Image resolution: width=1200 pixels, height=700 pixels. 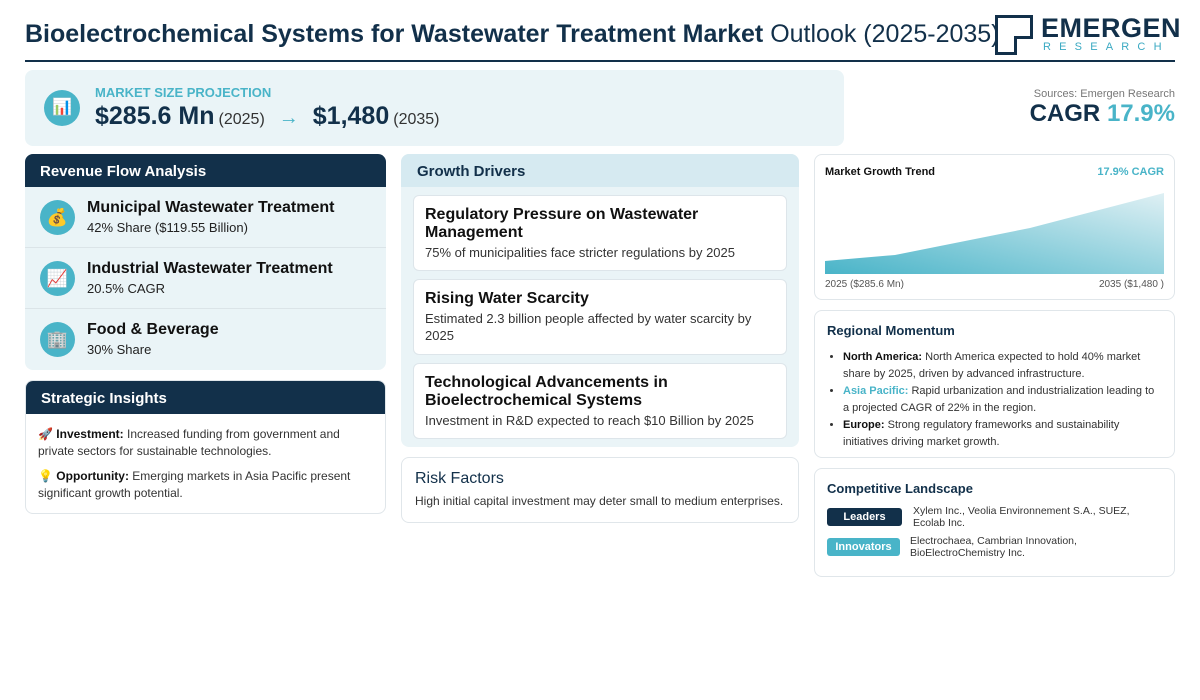 I want to click on insight-label: Investment:, so click(x=90, y=434).